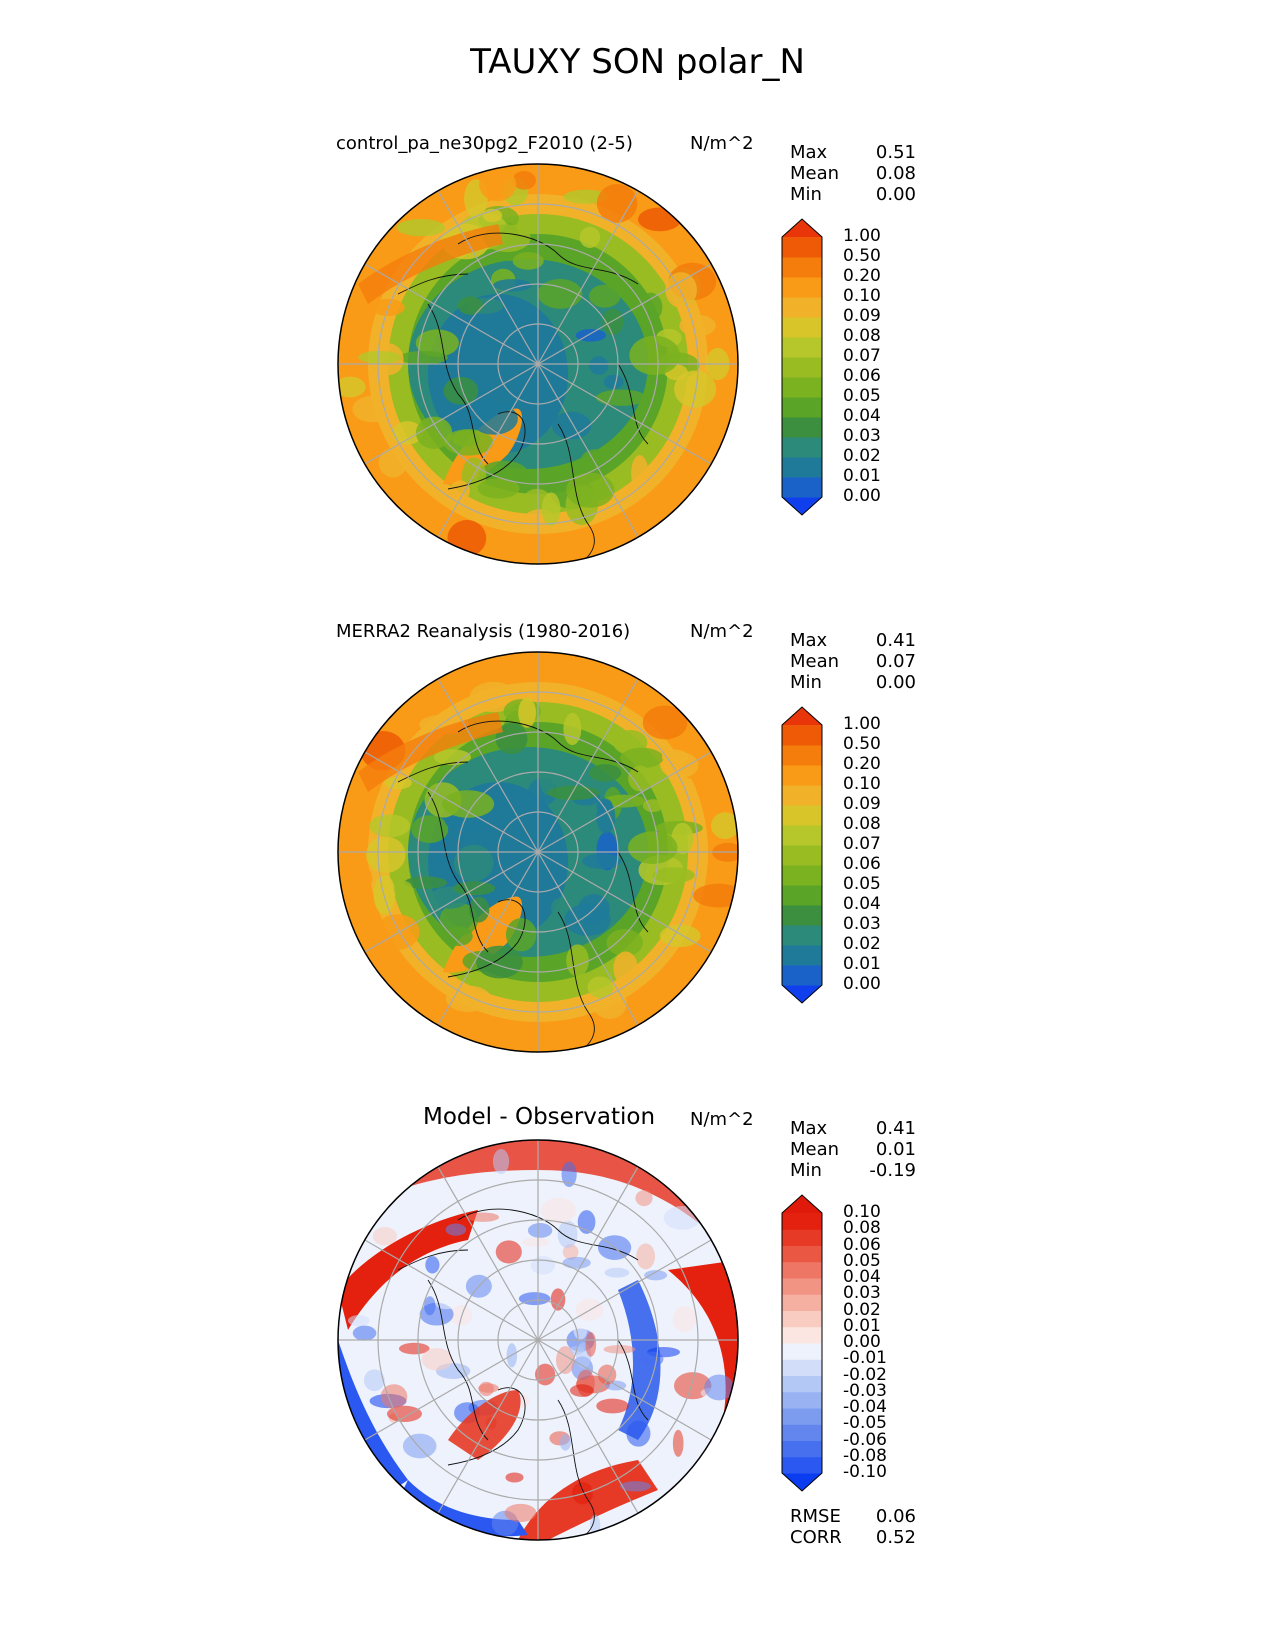 This screenshot has height=1650, width=1275. Describe the element at coordinates (484, 143) in the screenshot. I see `panel-title: control_pa_ne30pg2_F2010 (2-5)` at that location.